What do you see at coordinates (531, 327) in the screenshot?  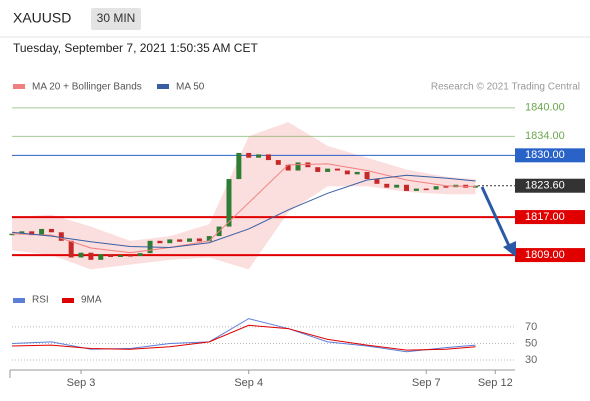 I see `y-tick-label: 70` at bounding box center [531, 327].